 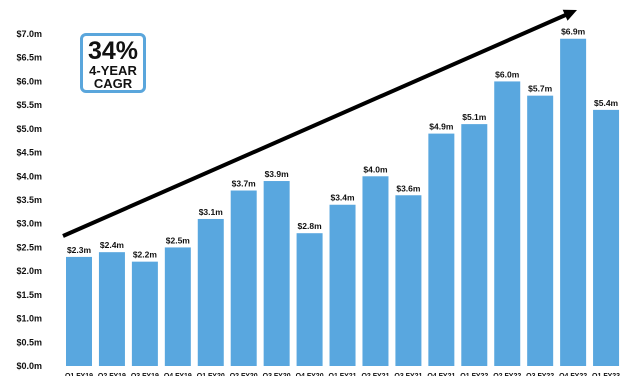 What do you see at coordinates (29, 319) in the screenshot?
I see `y-tick-label: $1.0m` at bounding box center [29, 319].